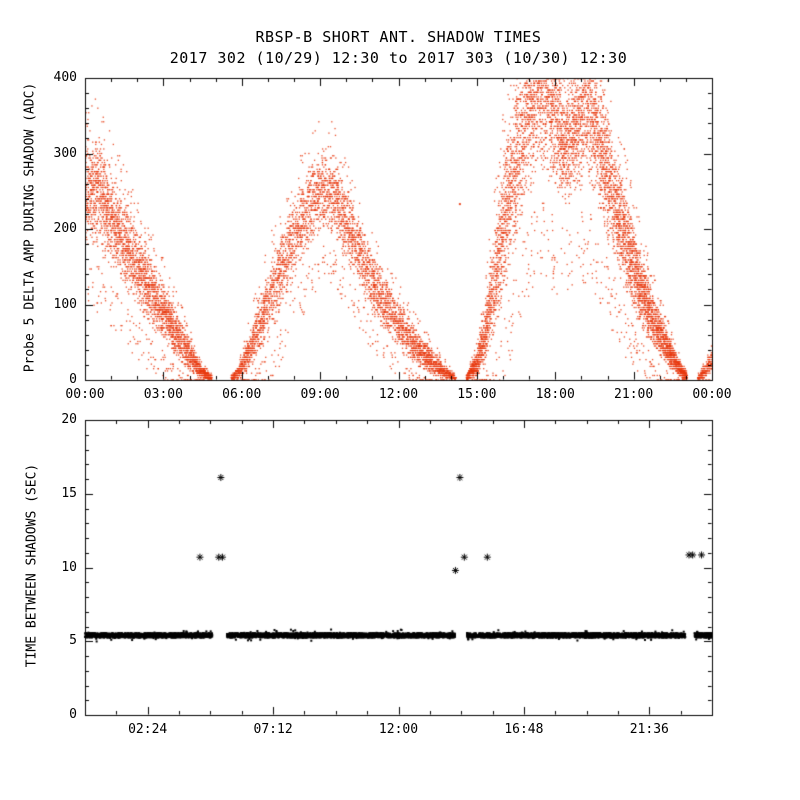  I want to click on bottom-ytick-label: 20, so click(69, 419).